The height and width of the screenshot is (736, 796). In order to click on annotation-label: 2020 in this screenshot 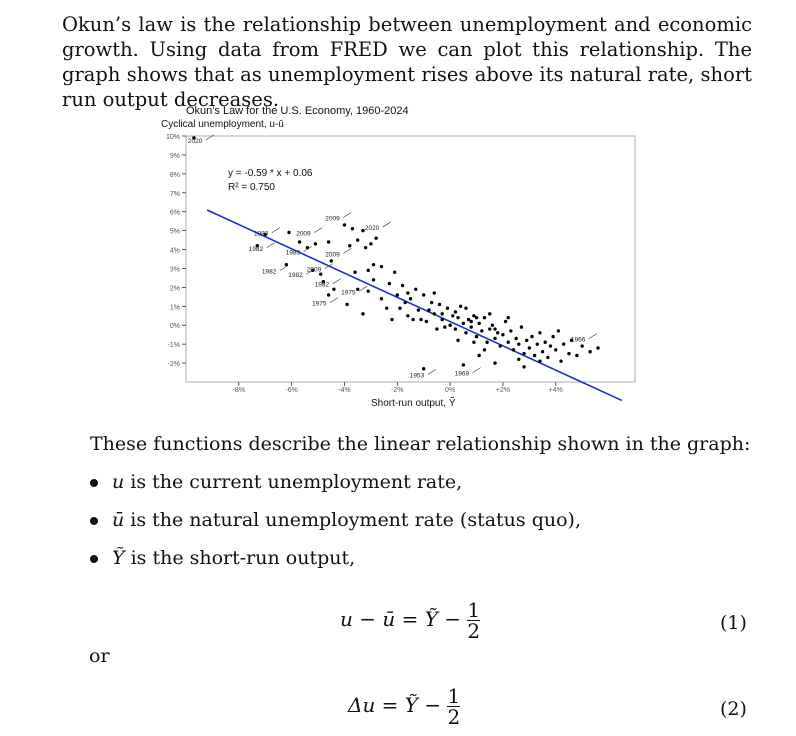, I will do `click(372, 228)`.